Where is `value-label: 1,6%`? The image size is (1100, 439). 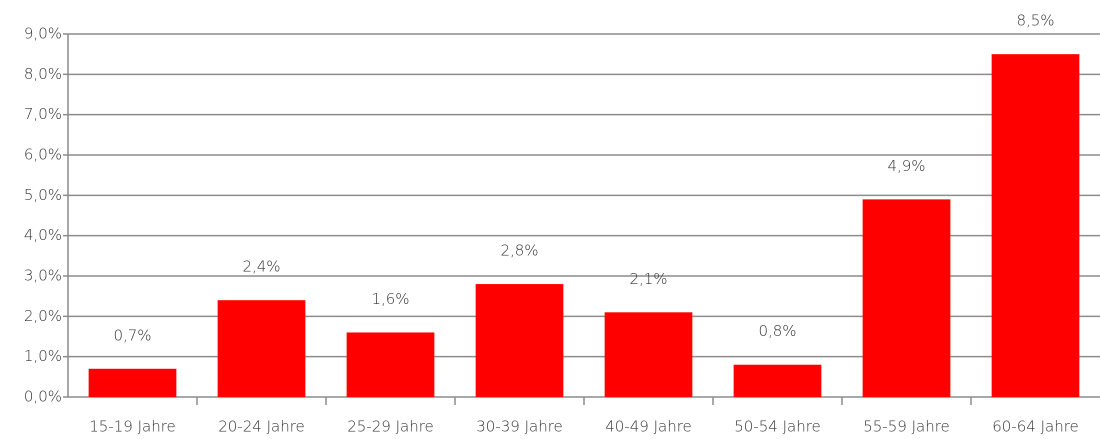 value-label: 1,6% is located at coordinates (390, 299).